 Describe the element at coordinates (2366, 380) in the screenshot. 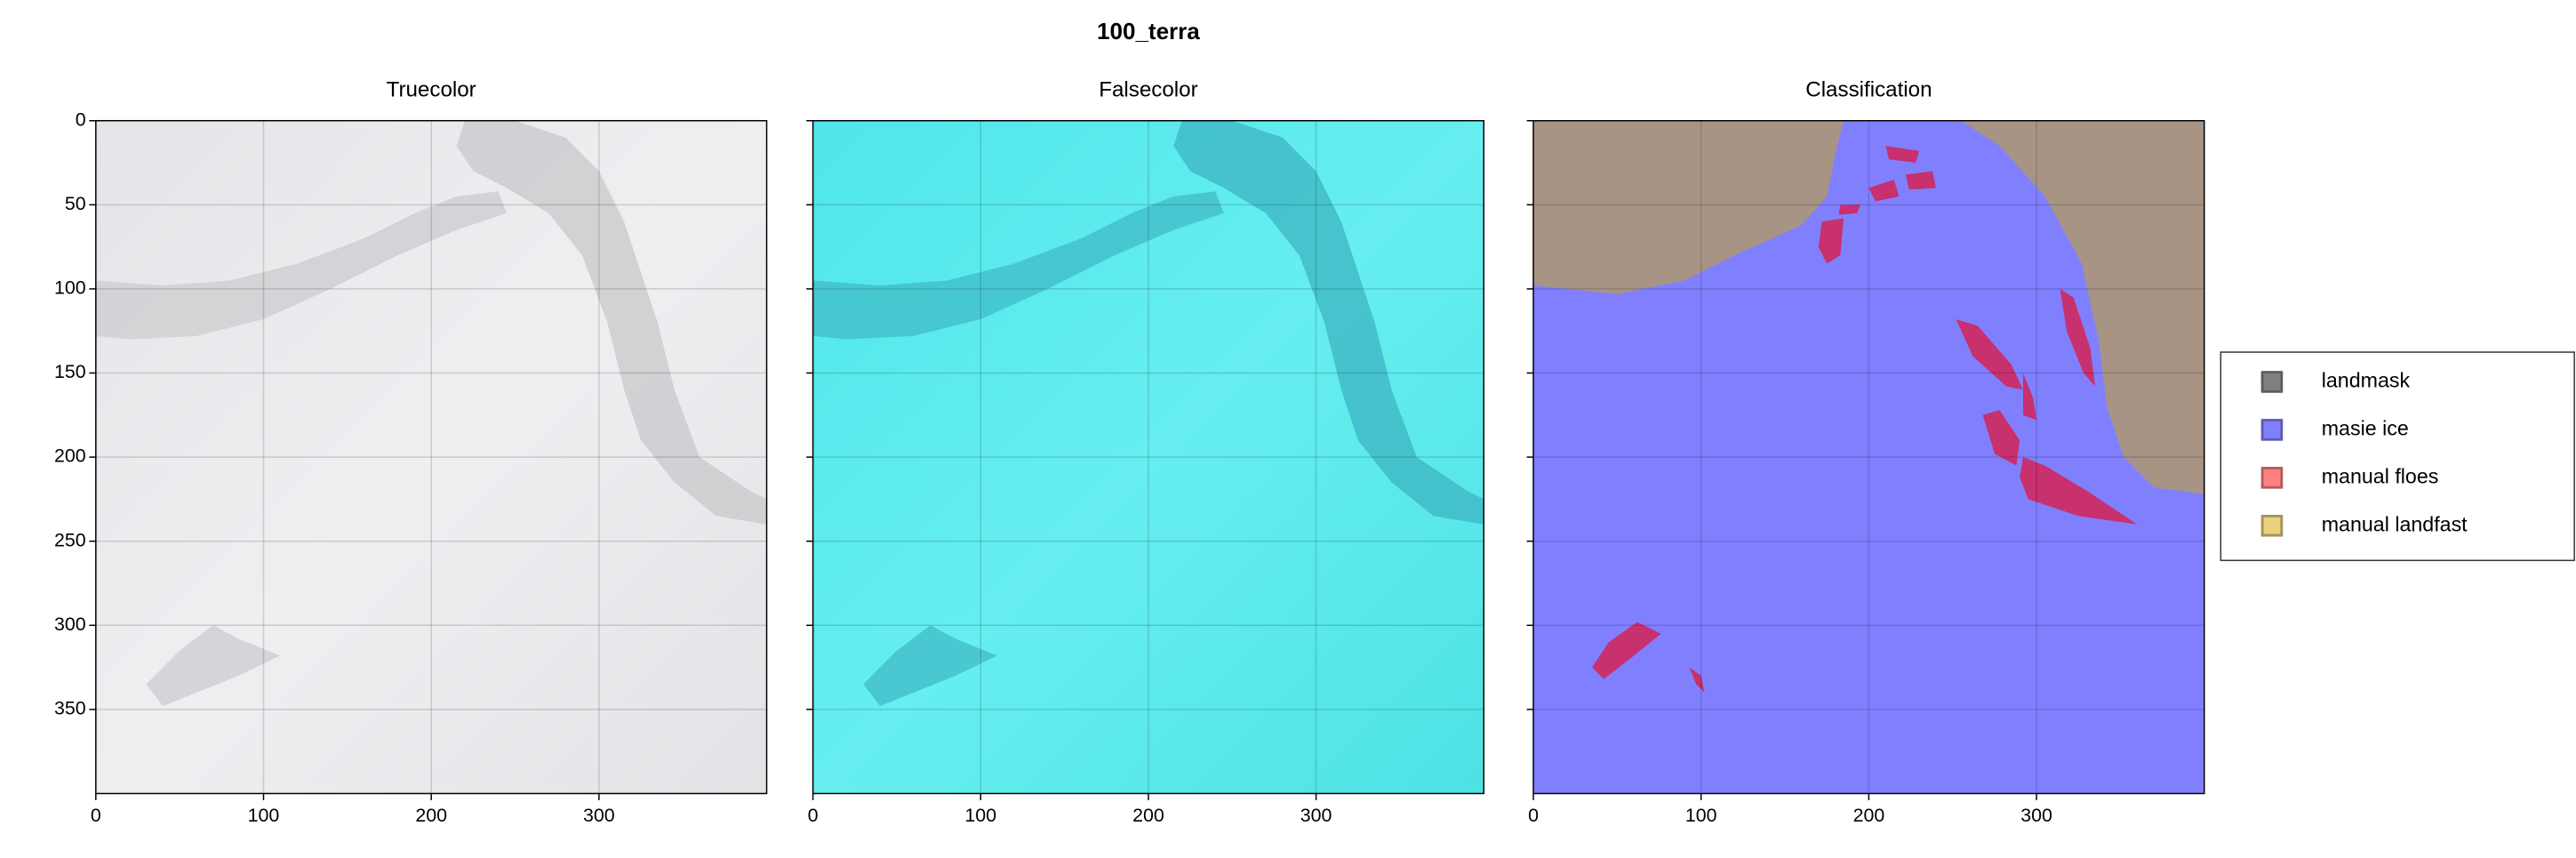

I see `legend-label: landmask` at that location.